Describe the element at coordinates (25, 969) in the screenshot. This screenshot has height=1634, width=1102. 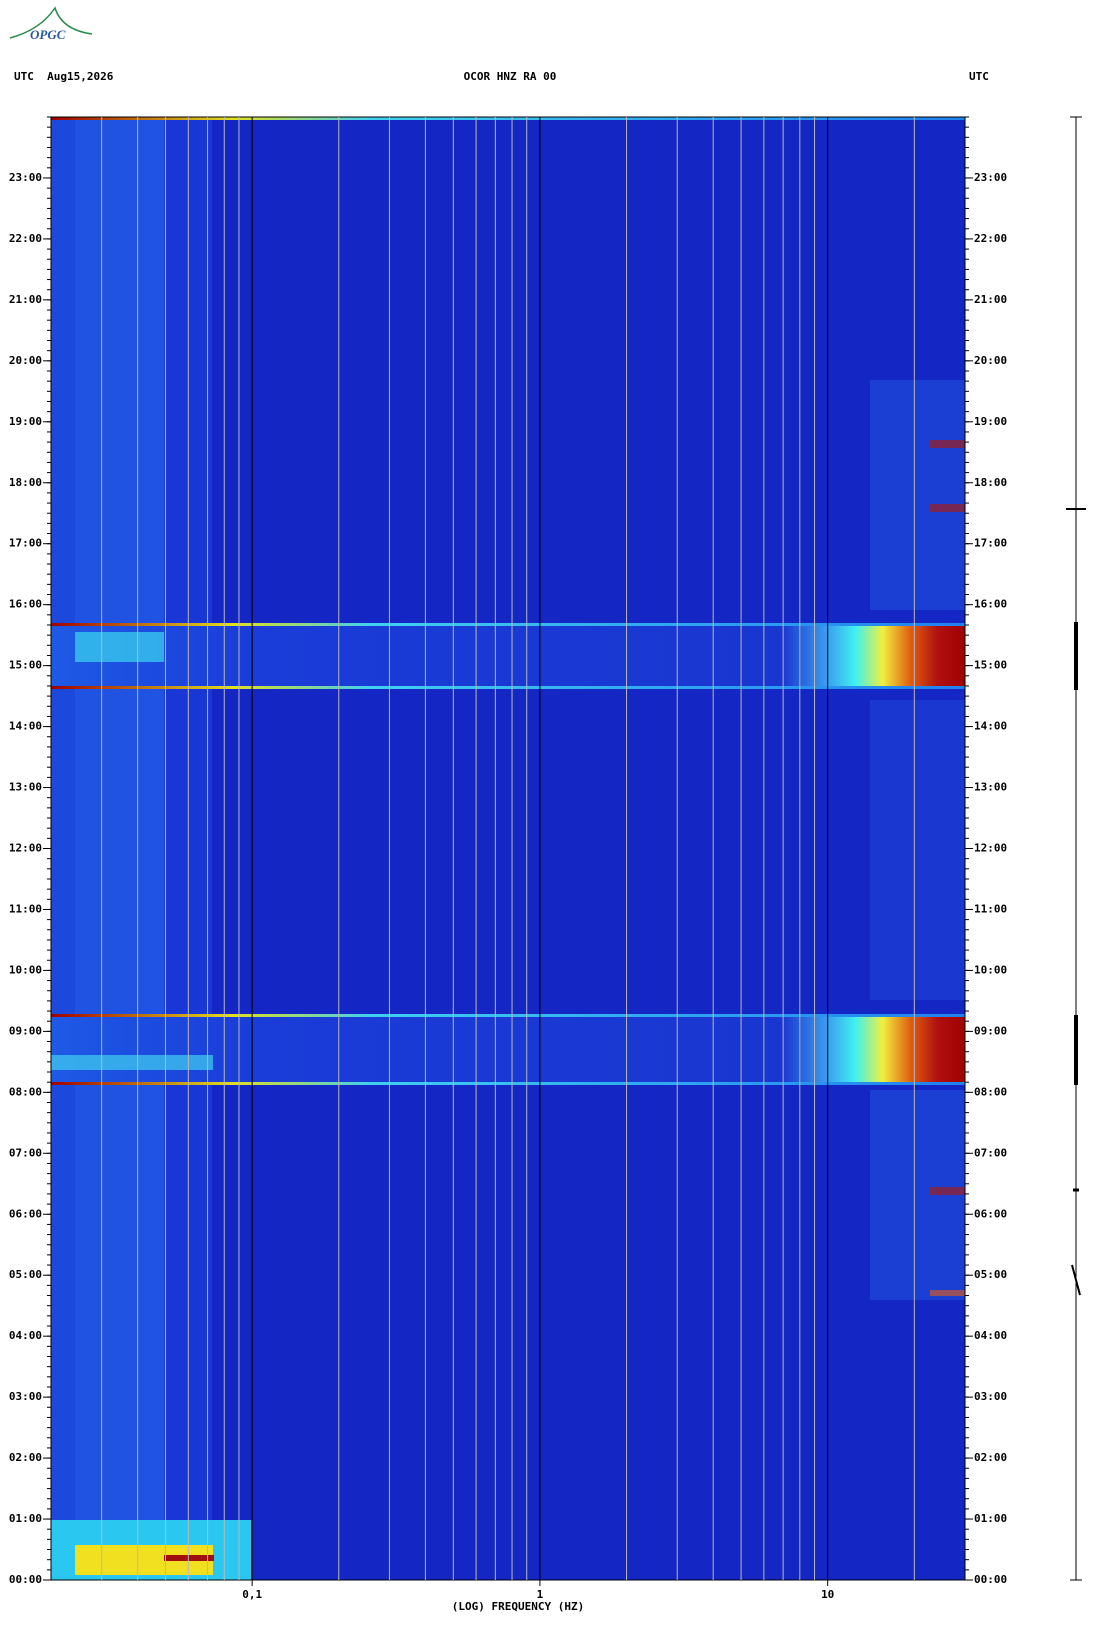
I see `y-tick-label: 10:00` at that location.